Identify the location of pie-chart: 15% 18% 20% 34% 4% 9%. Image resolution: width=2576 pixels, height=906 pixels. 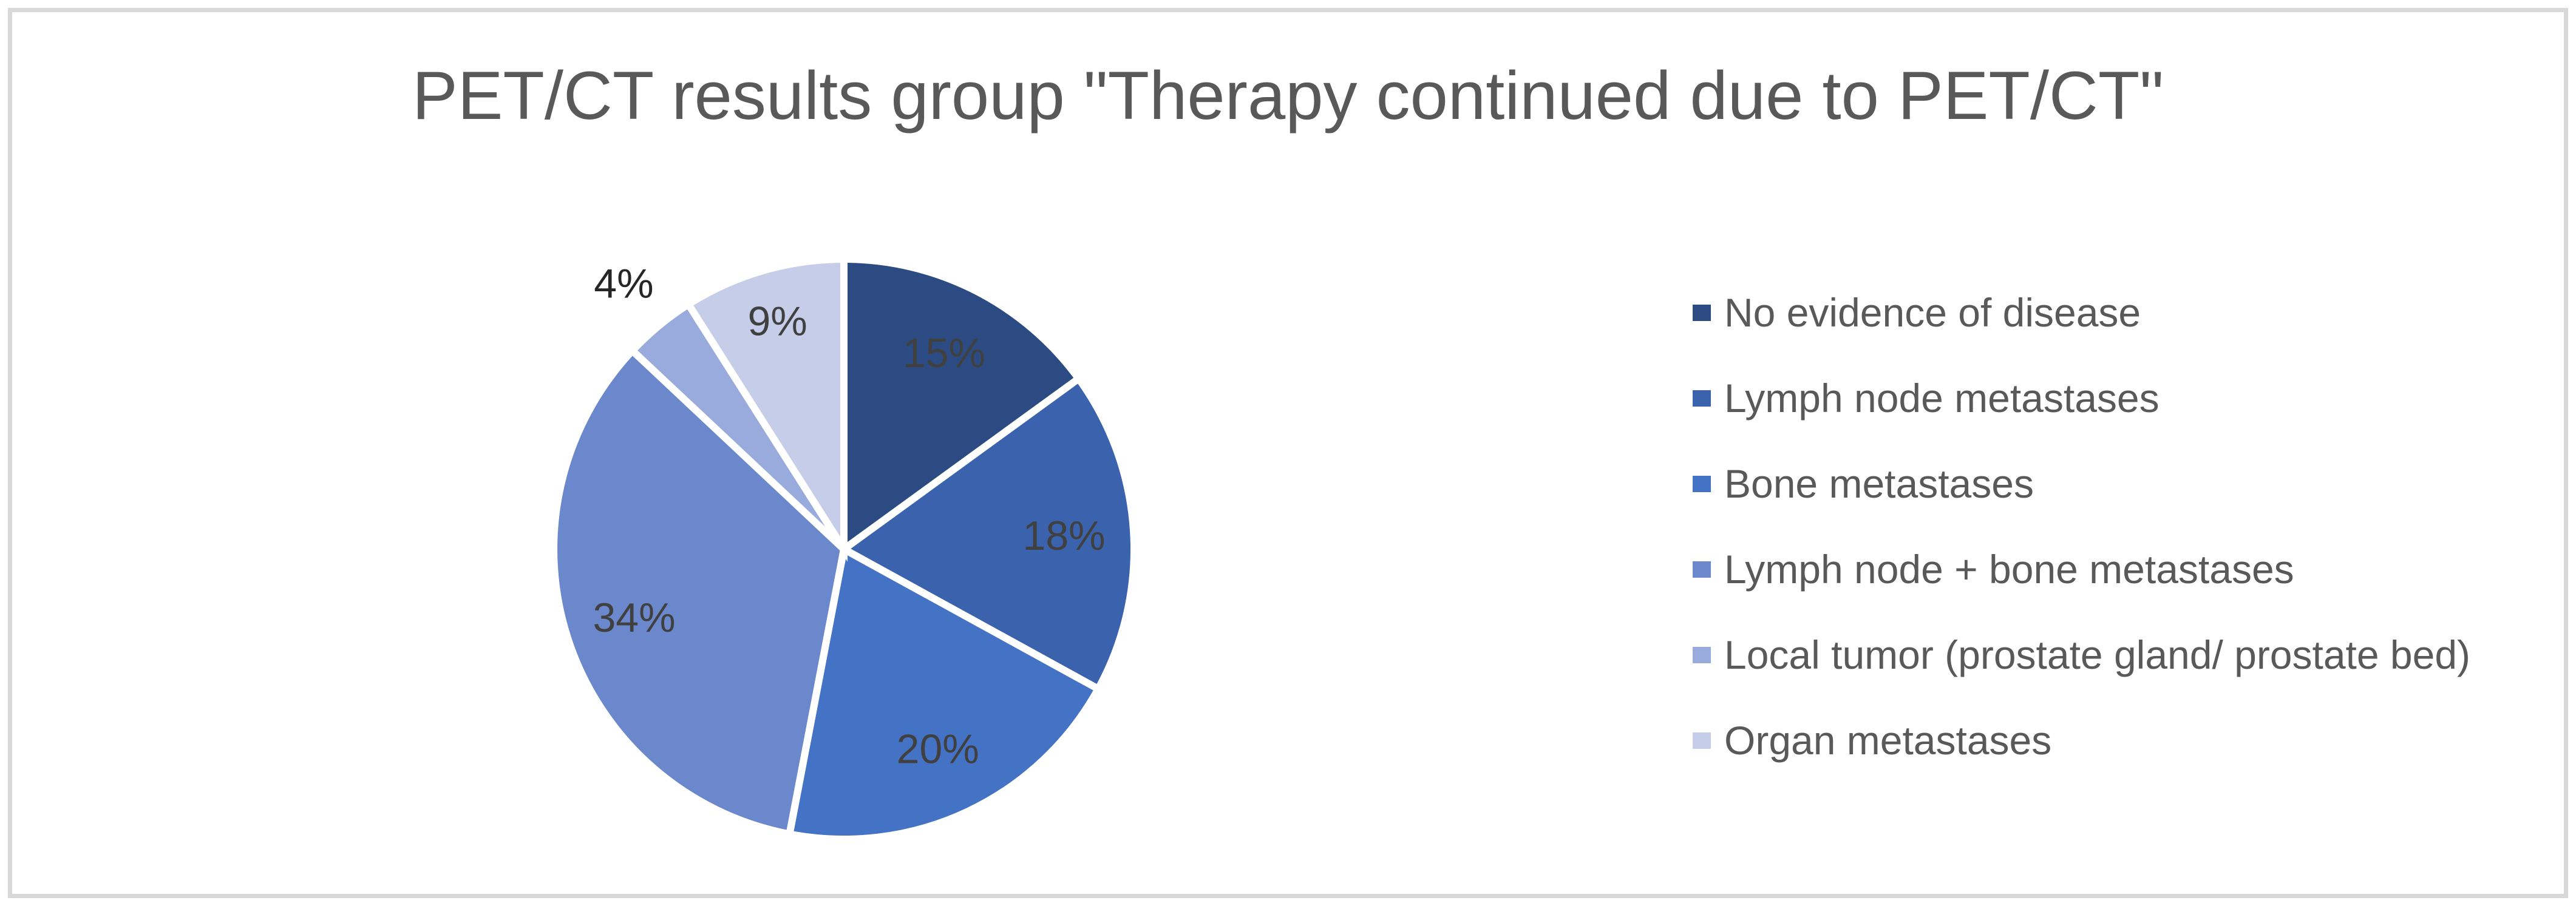
(844, 549).